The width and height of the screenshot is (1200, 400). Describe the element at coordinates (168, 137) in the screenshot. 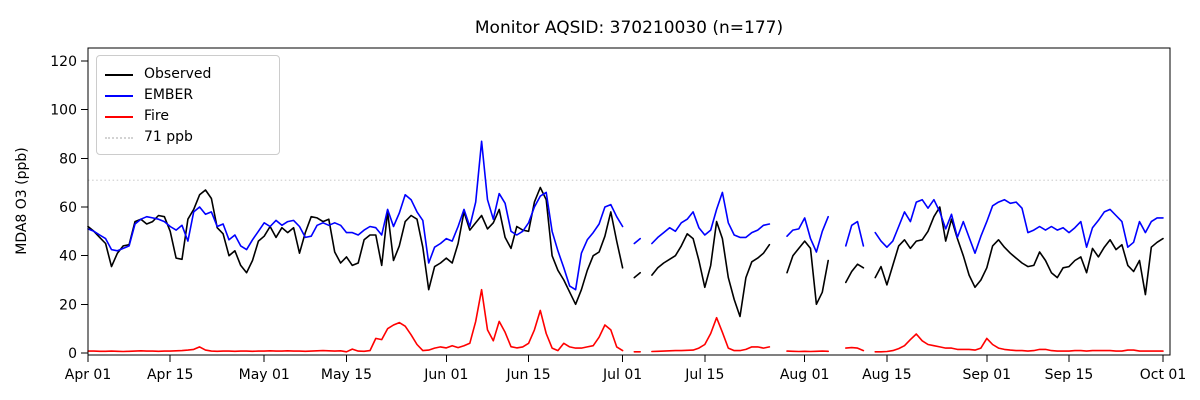

I see `legend-label-threshold: 71 ppb` at that location.